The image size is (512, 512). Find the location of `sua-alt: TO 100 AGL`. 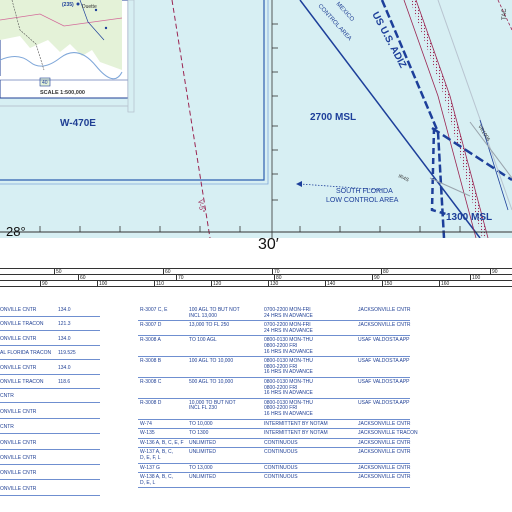

sua-alt: TO 100 AGL is located at coordinates (203, 340).